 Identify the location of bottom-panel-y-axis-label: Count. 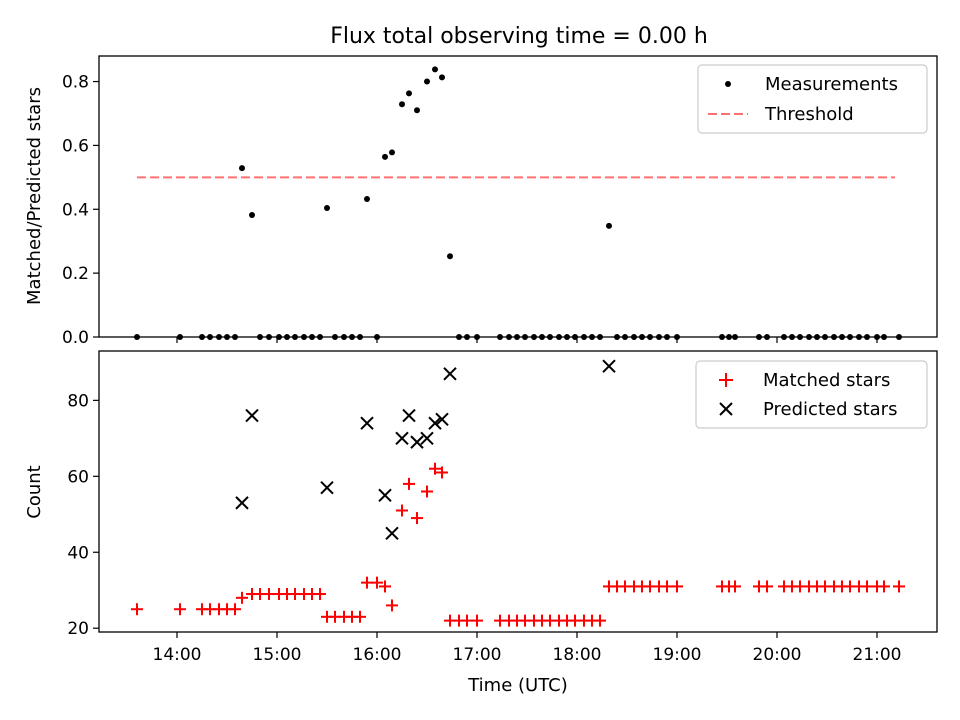
(34, 491).